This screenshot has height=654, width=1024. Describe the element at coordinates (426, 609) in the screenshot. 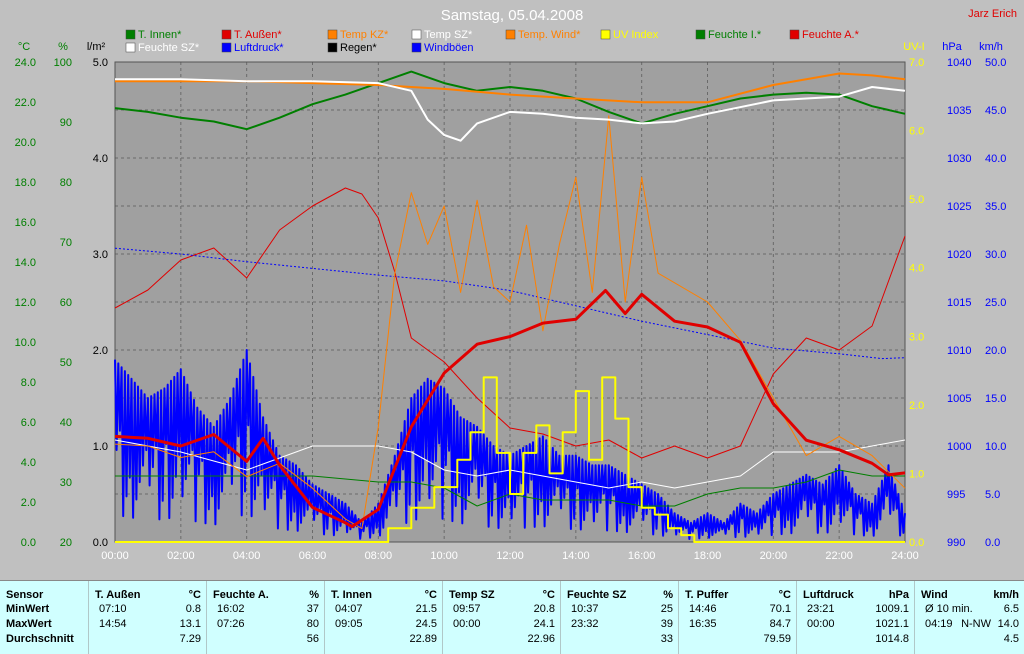

I see `stats-min-value: 21.5` at that location.